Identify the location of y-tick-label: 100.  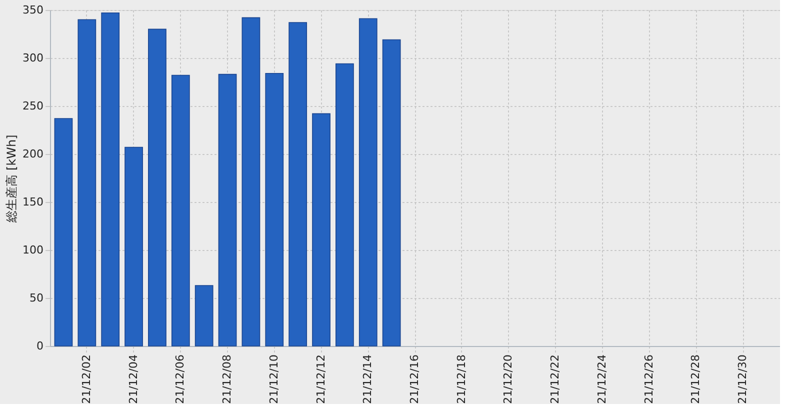
(33, 250).